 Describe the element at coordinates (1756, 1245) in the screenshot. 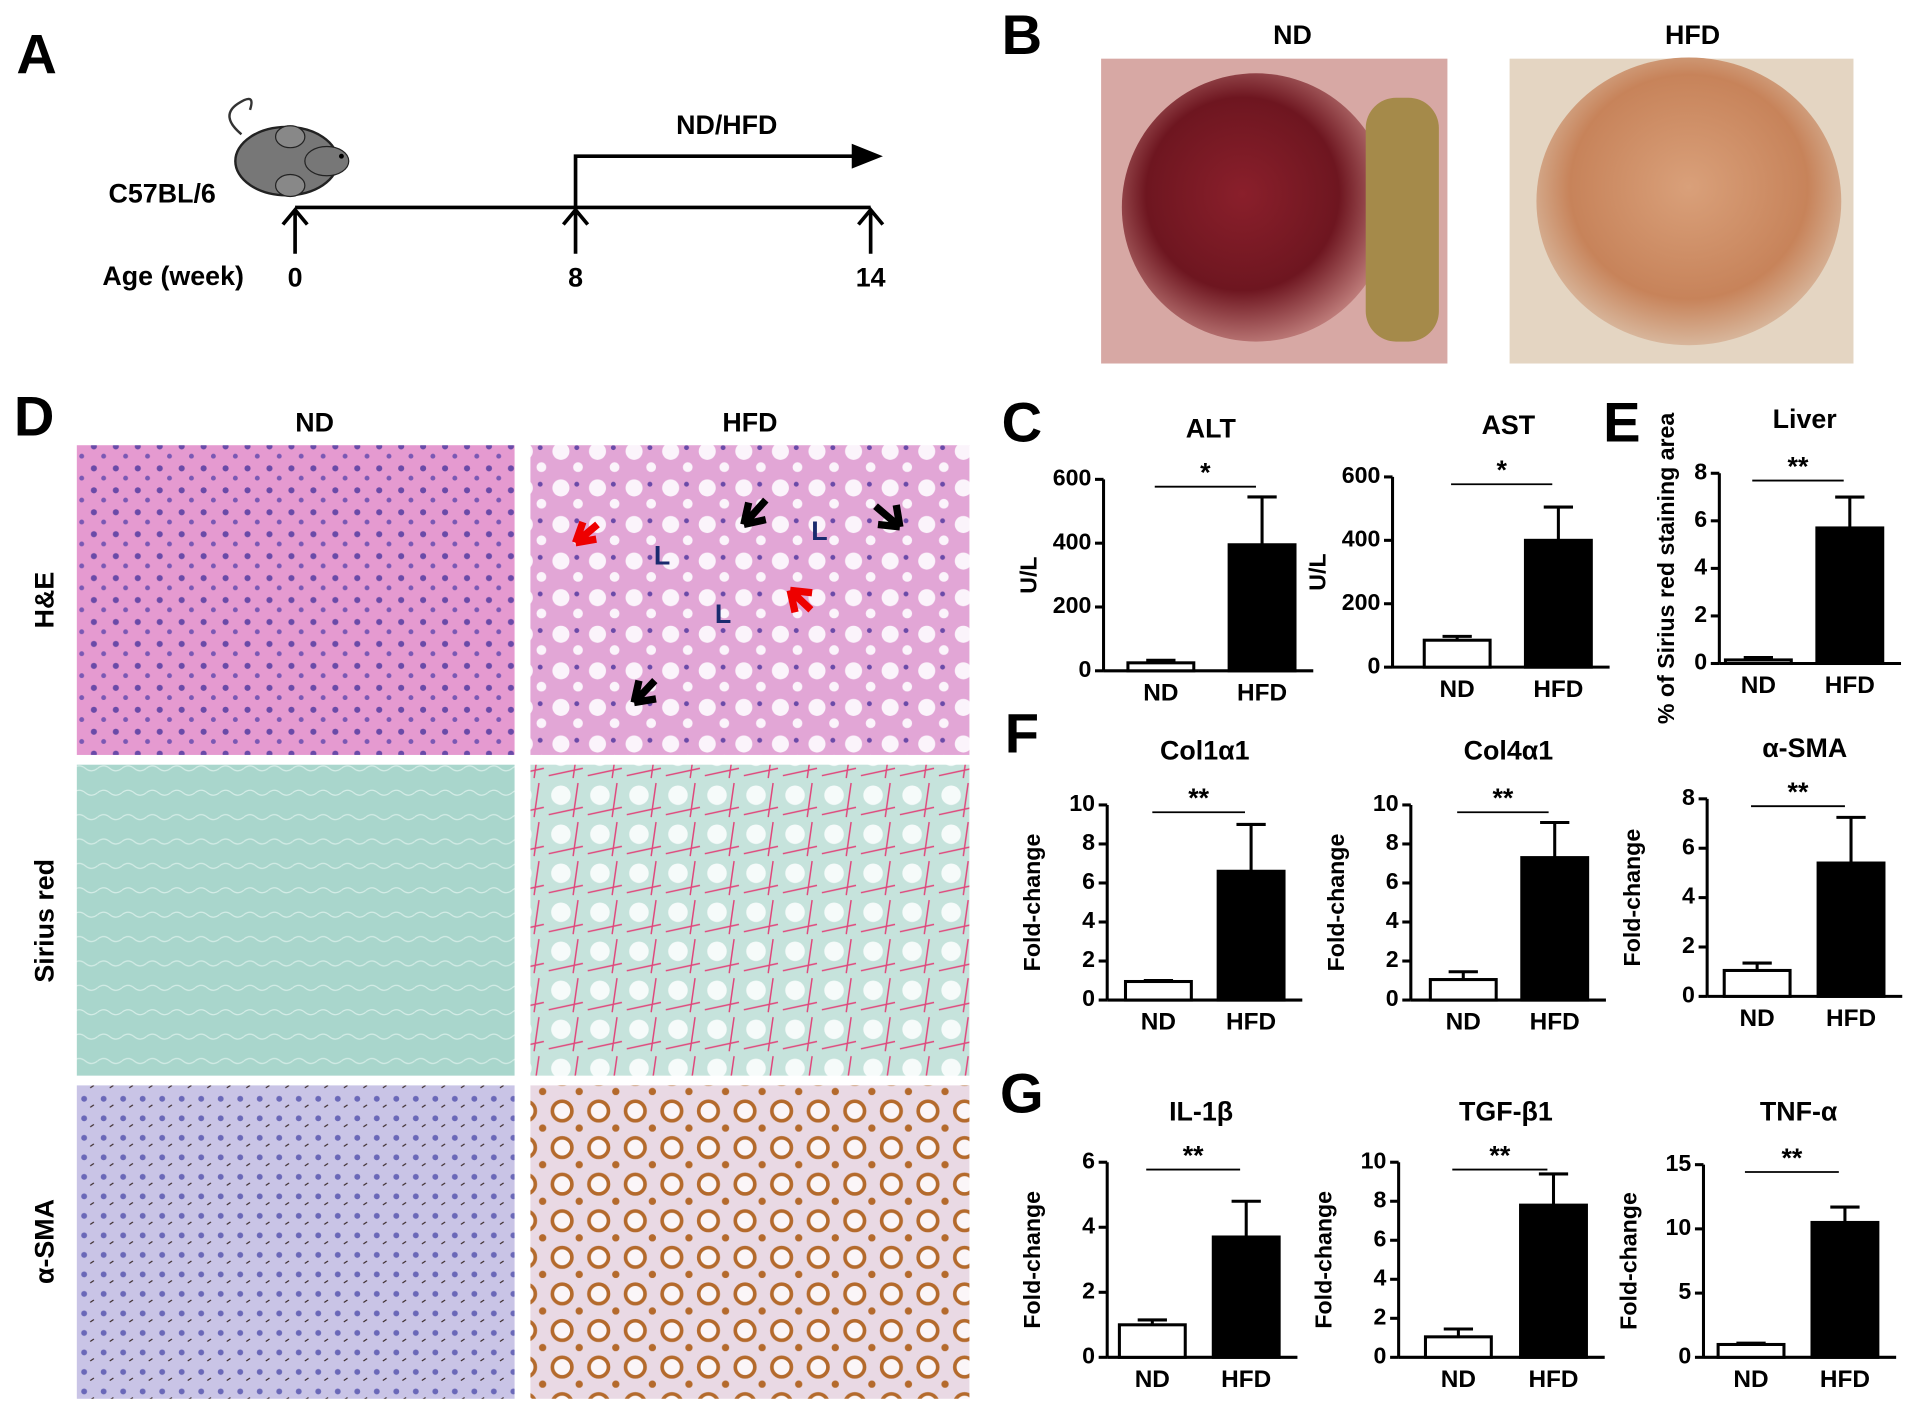

I see `bar-chart: TNF-α Fold-change 0 5 10 15 ND HFD **` at that location.